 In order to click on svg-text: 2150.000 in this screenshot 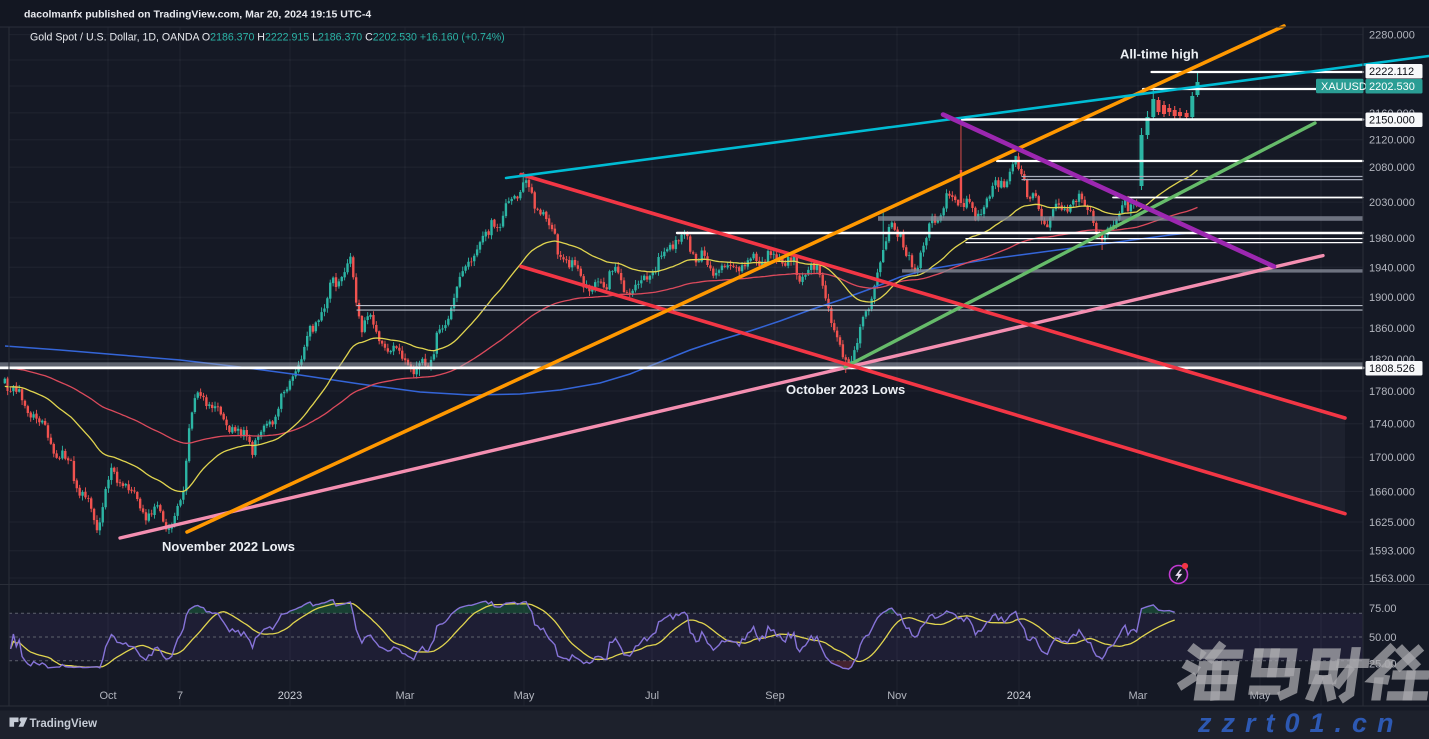, I will do `click(1392, 121)`.